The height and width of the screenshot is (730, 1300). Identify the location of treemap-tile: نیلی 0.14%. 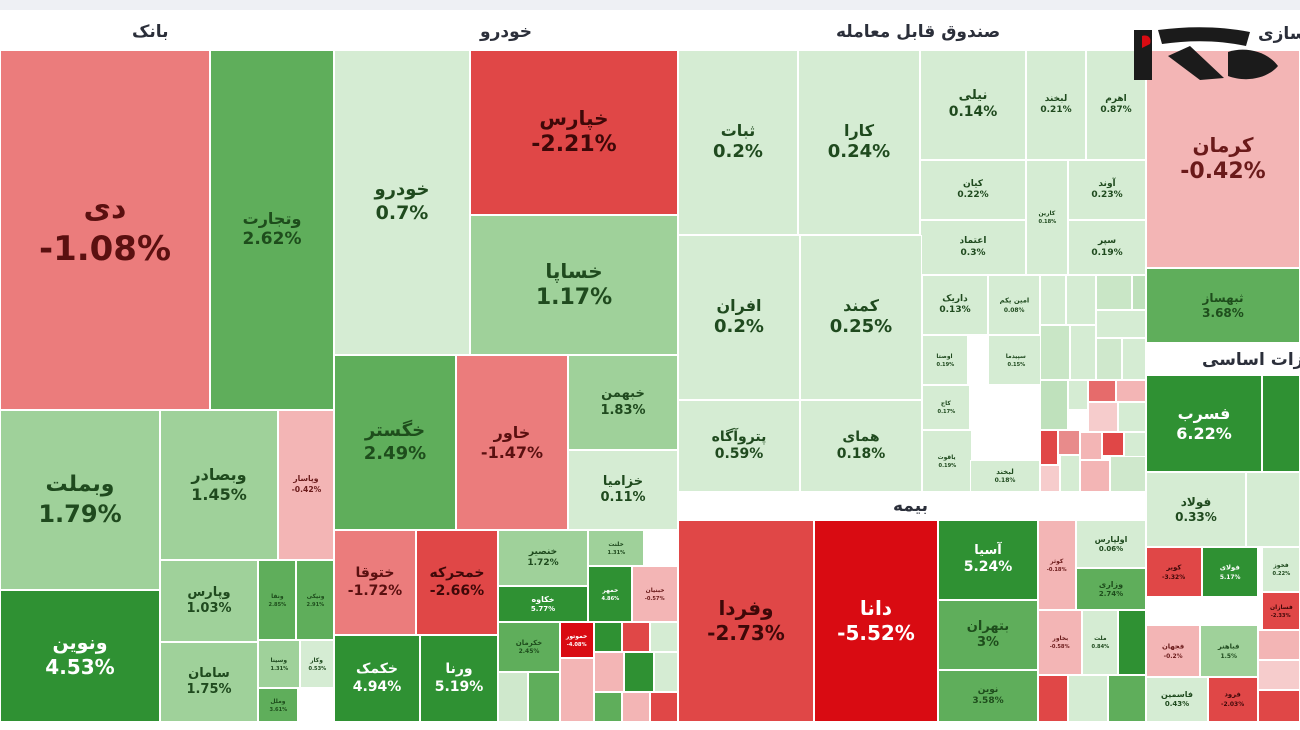
(973, 105).